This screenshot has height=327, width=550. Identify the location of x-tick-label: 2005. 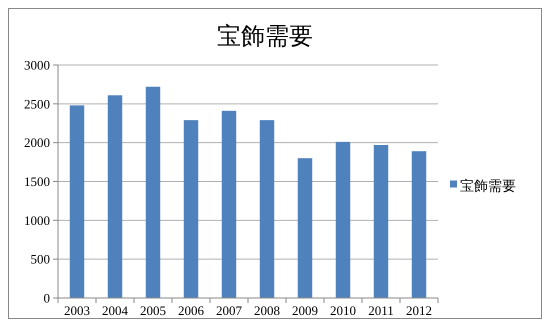
(153, 310).